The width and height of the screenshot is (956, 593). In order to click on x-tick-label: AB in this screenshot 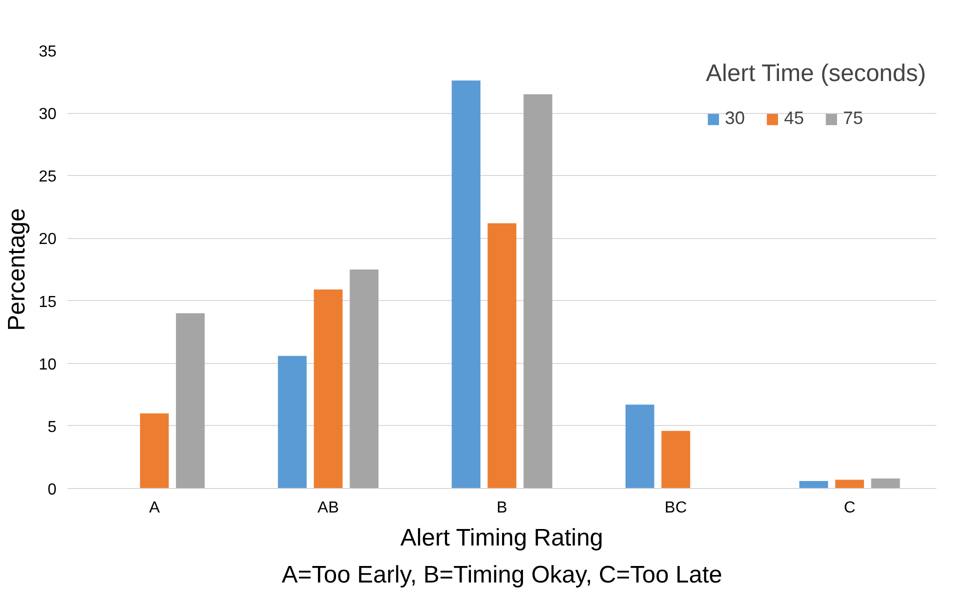, I will do `click(328, 508)`.